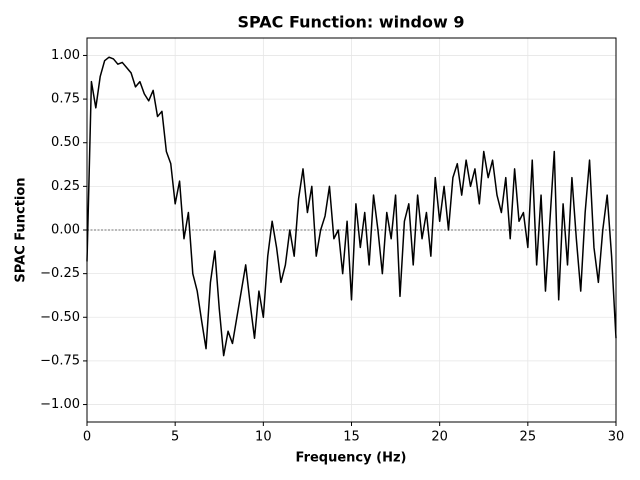 The width and height of the screenshot is (640, 480). What do you see at coordinates (351, 458) in the screenshot?
I see `x-axis-label: Frequency (Hz)` at bounding box center [351, 458].